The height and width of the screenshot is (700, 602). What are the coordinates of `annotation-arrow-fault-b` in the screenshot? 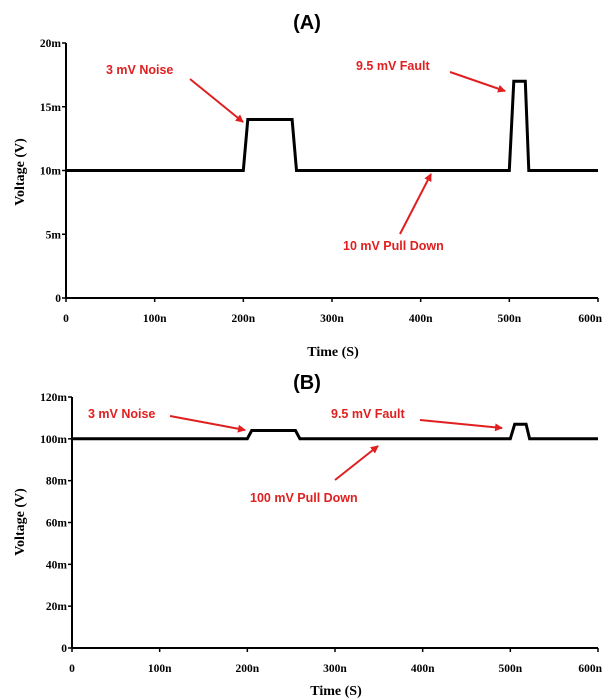 It's located at (461, 425).